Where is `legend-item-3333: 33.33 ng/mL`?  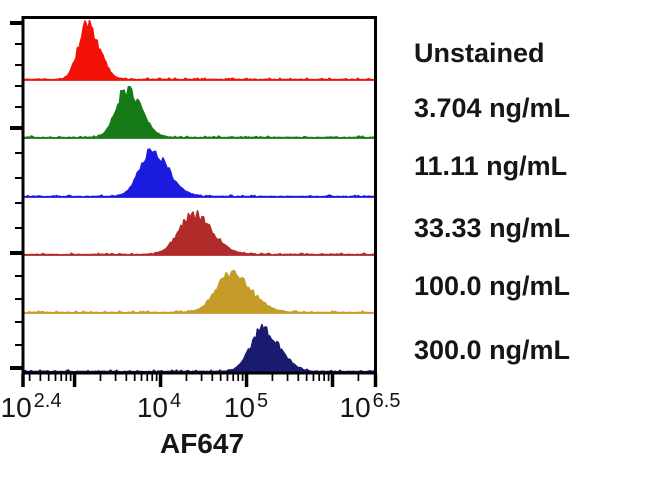
legend-item-3333: 33.33 ng/mL is located at coordinates (492, 228).